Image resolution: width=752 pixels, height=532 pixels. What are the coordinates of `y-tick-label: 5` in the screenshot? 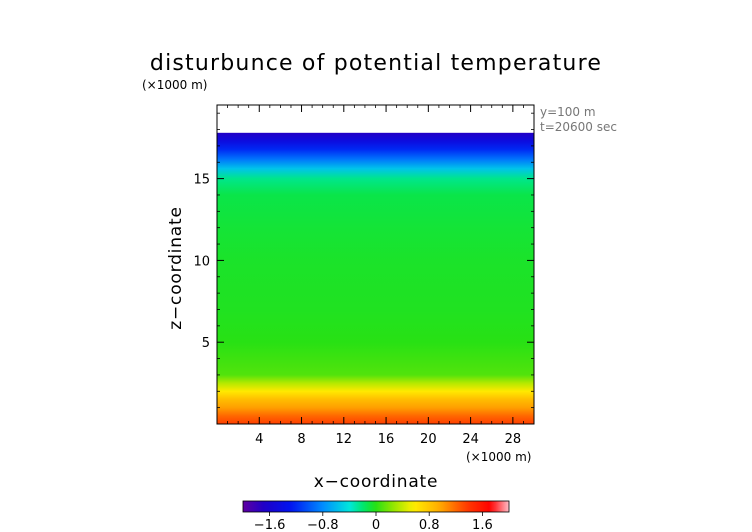 It's located at (206, 343).